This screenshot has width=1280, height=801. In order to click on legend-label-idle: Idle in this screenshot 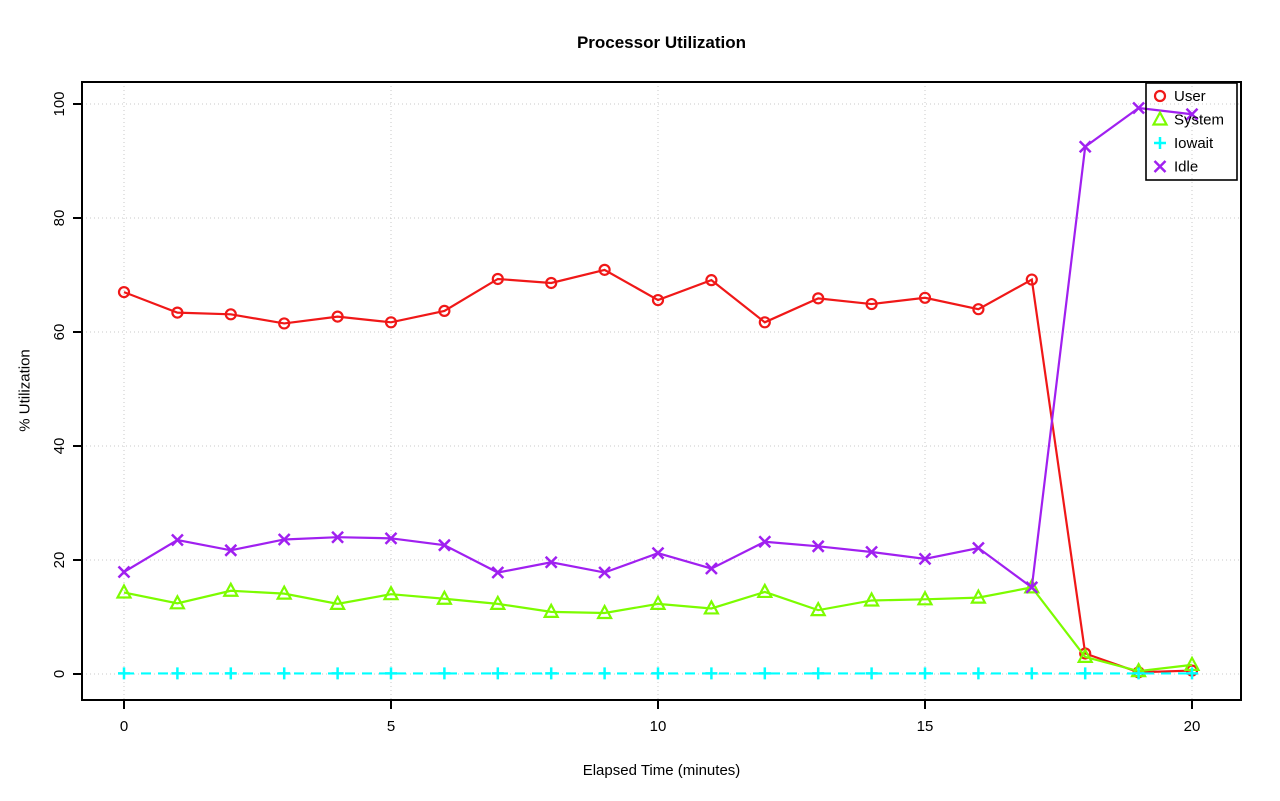, I will do `click(1186, 167)`.